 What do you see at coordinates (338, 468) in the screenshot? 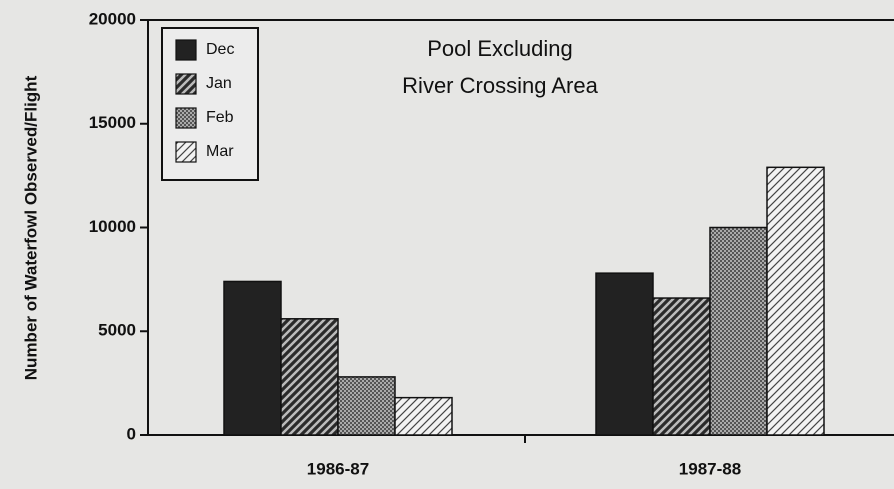
I see `x-tick-label: 1986-87` at bounding box center [338, 468].